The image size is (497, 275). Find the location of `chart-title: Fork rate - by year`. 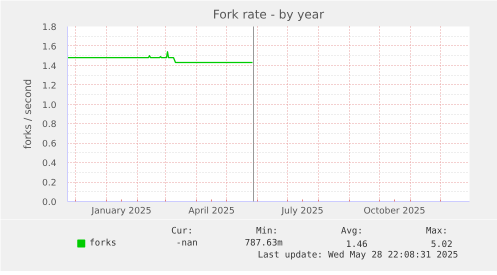

chart-title: Fork rate - by year is located at coordinates (268, 15).